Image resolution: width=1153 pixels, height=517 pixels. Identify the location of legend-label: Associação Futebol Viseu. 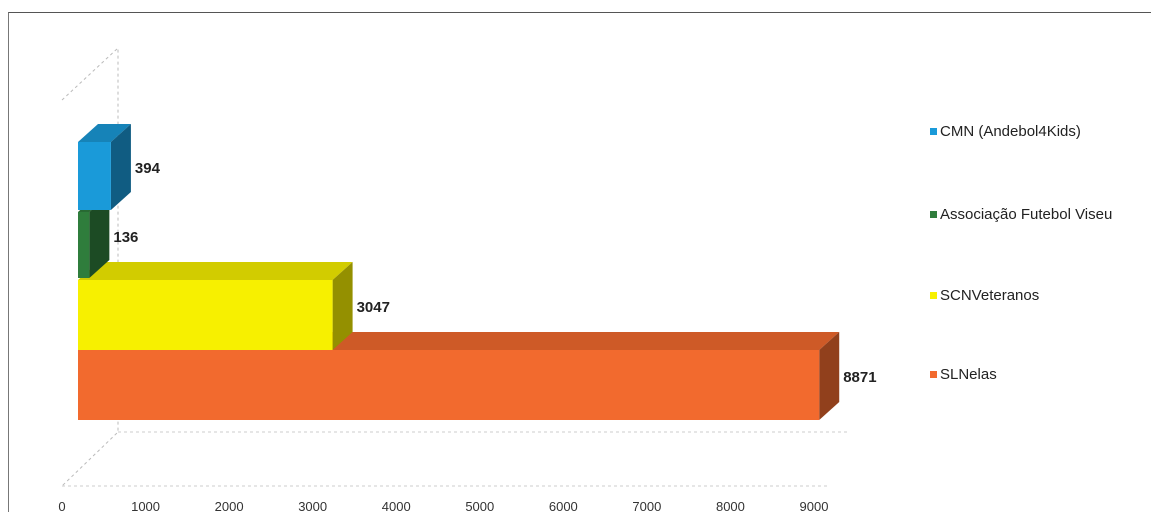
(1026, 214).